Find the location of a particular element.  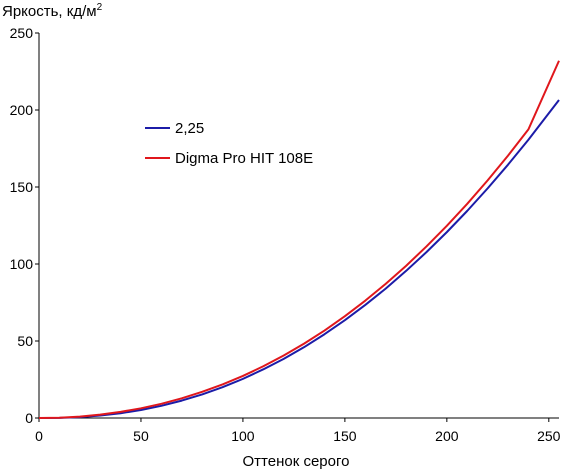

y-axis-title: Яркость, кд/м2 is located at coordinates (52, 11).